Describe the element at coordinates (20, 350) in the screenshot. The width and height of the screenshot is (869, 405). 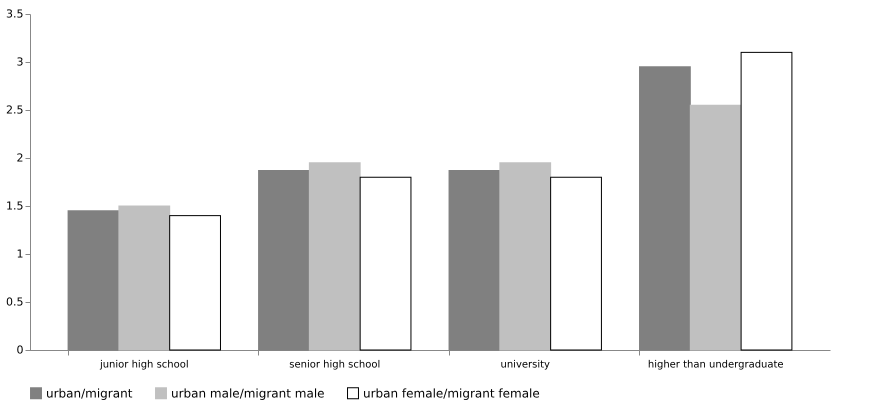
I see `y-tick-label: 0` at that location.